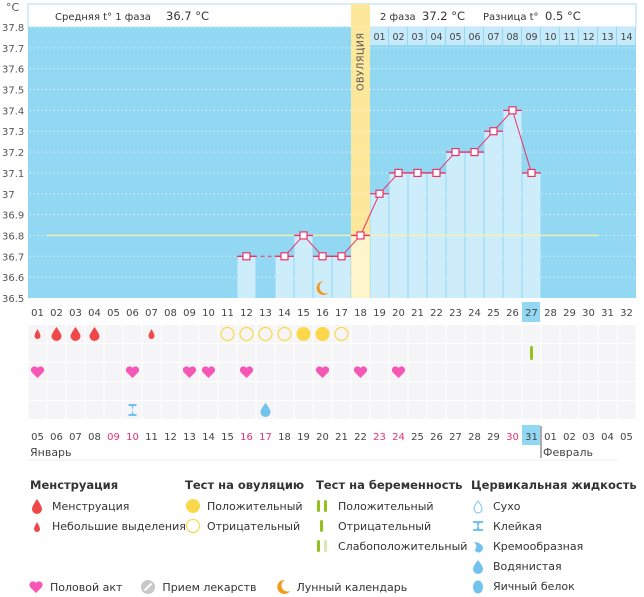 This screenshot has width=644, height=597. What do you see at coordinates (554, 546) in the screenshot?
I see `legend-item-creamy: Кремообразная` at bounding box center [554, 546].